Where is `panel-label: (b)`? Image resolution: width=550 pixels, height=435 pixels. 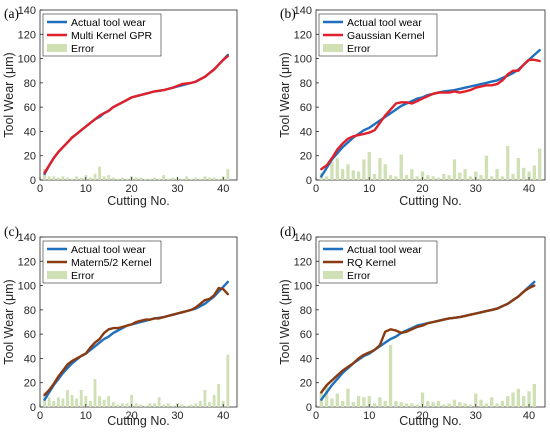 panel-label: (b) is located at coordinates (288, 13).